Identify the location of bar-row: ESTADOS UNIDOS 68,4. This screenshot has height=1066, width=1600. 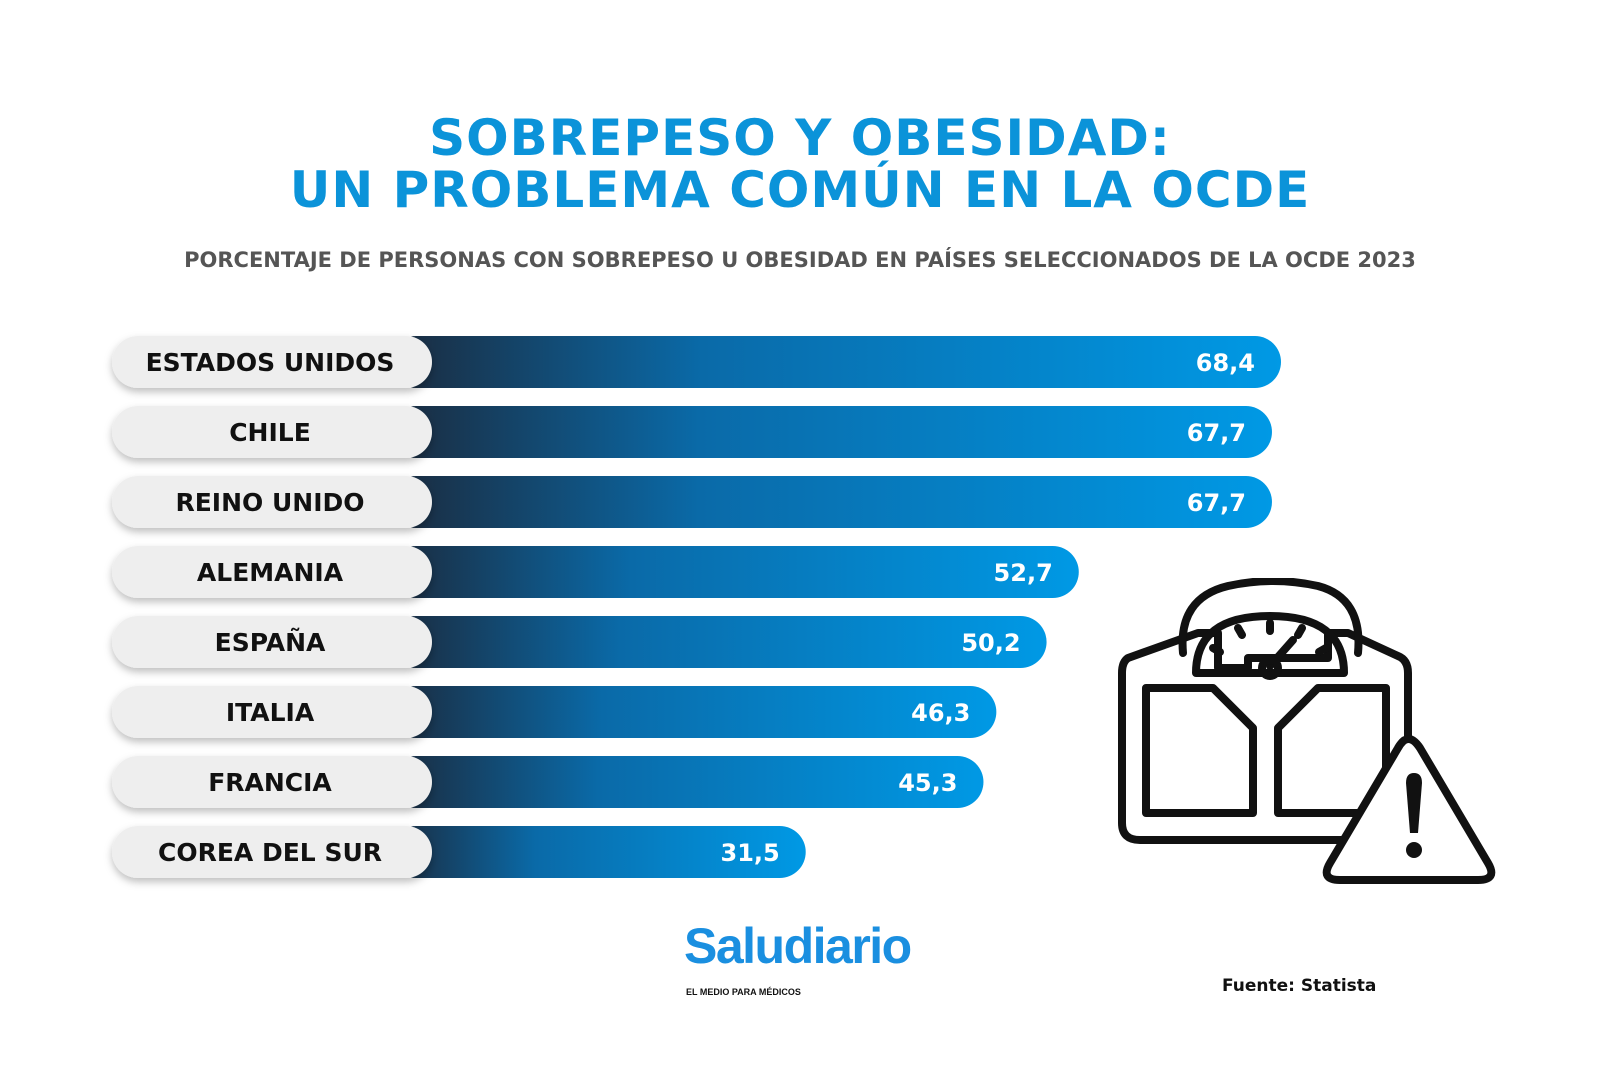
(696, 362).